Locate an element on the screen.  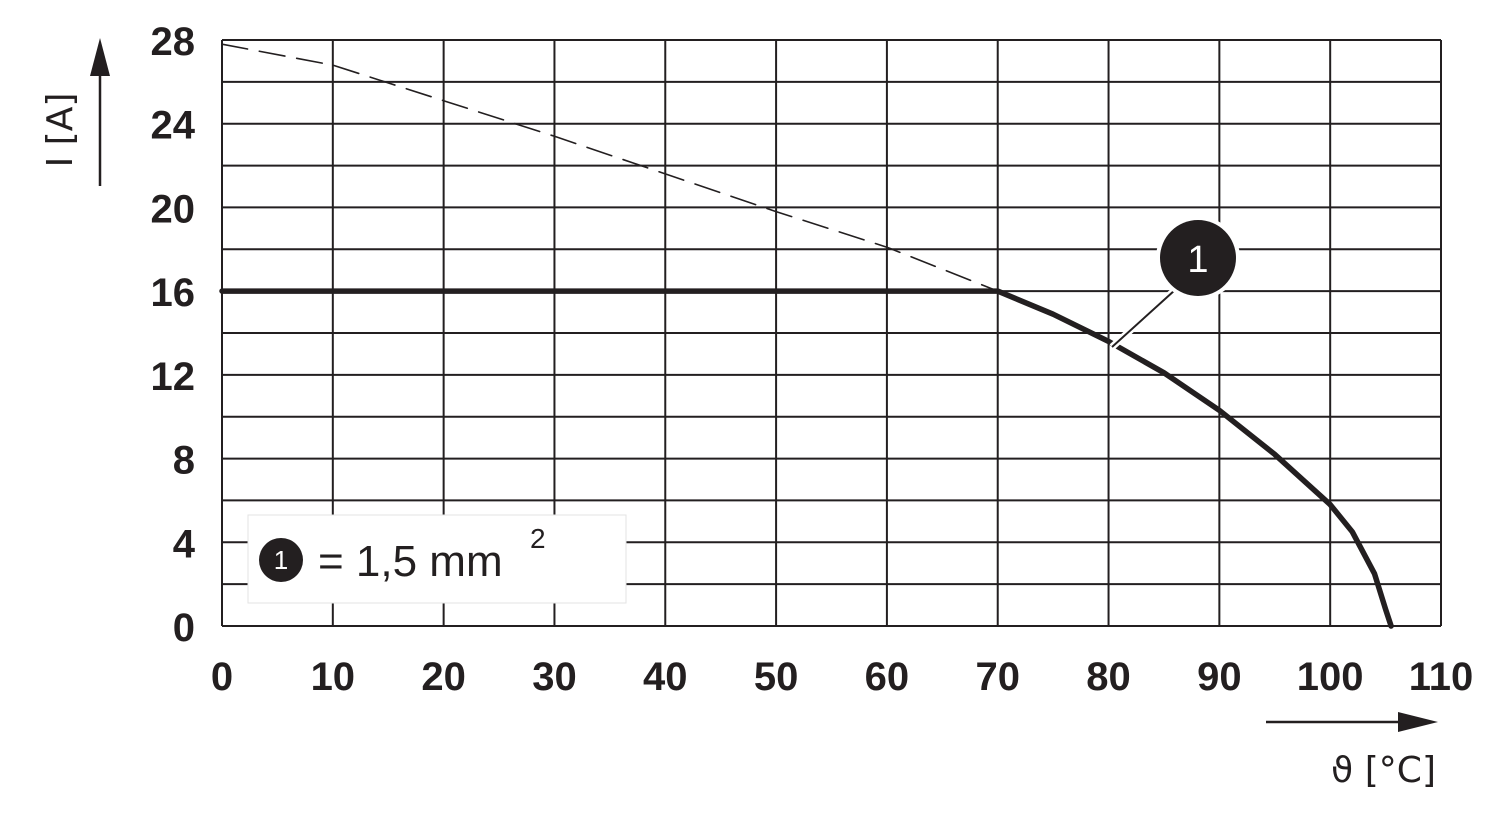
y-axis-title: I [A] is located at coordinates (75, 112).